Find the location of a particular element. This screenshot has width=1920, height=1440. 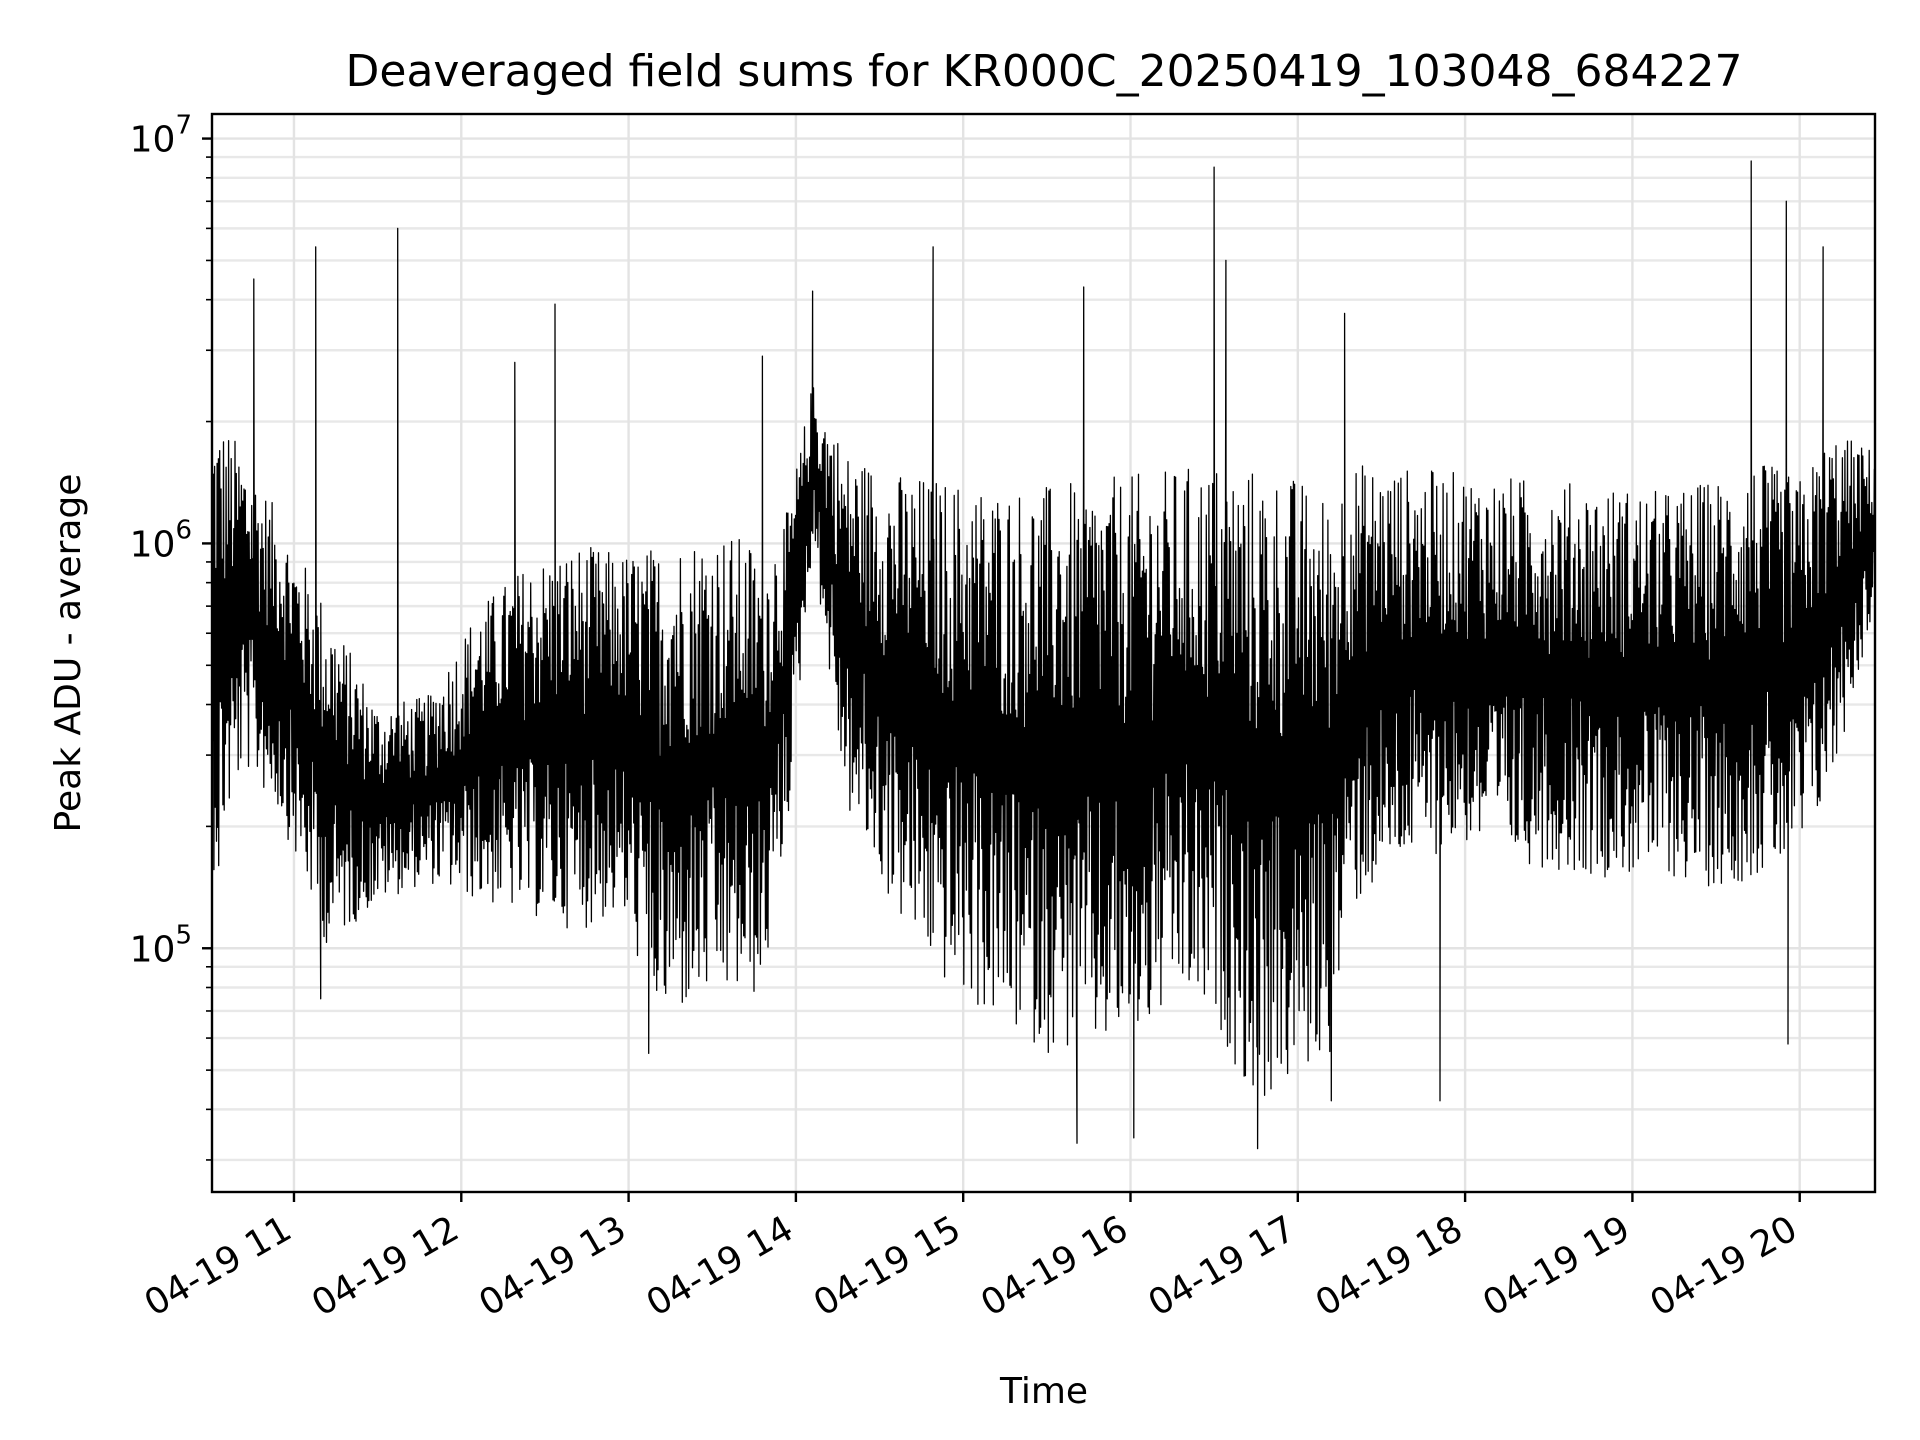

y-tick-label: 10⁷ is located at coordinates (161, 136).